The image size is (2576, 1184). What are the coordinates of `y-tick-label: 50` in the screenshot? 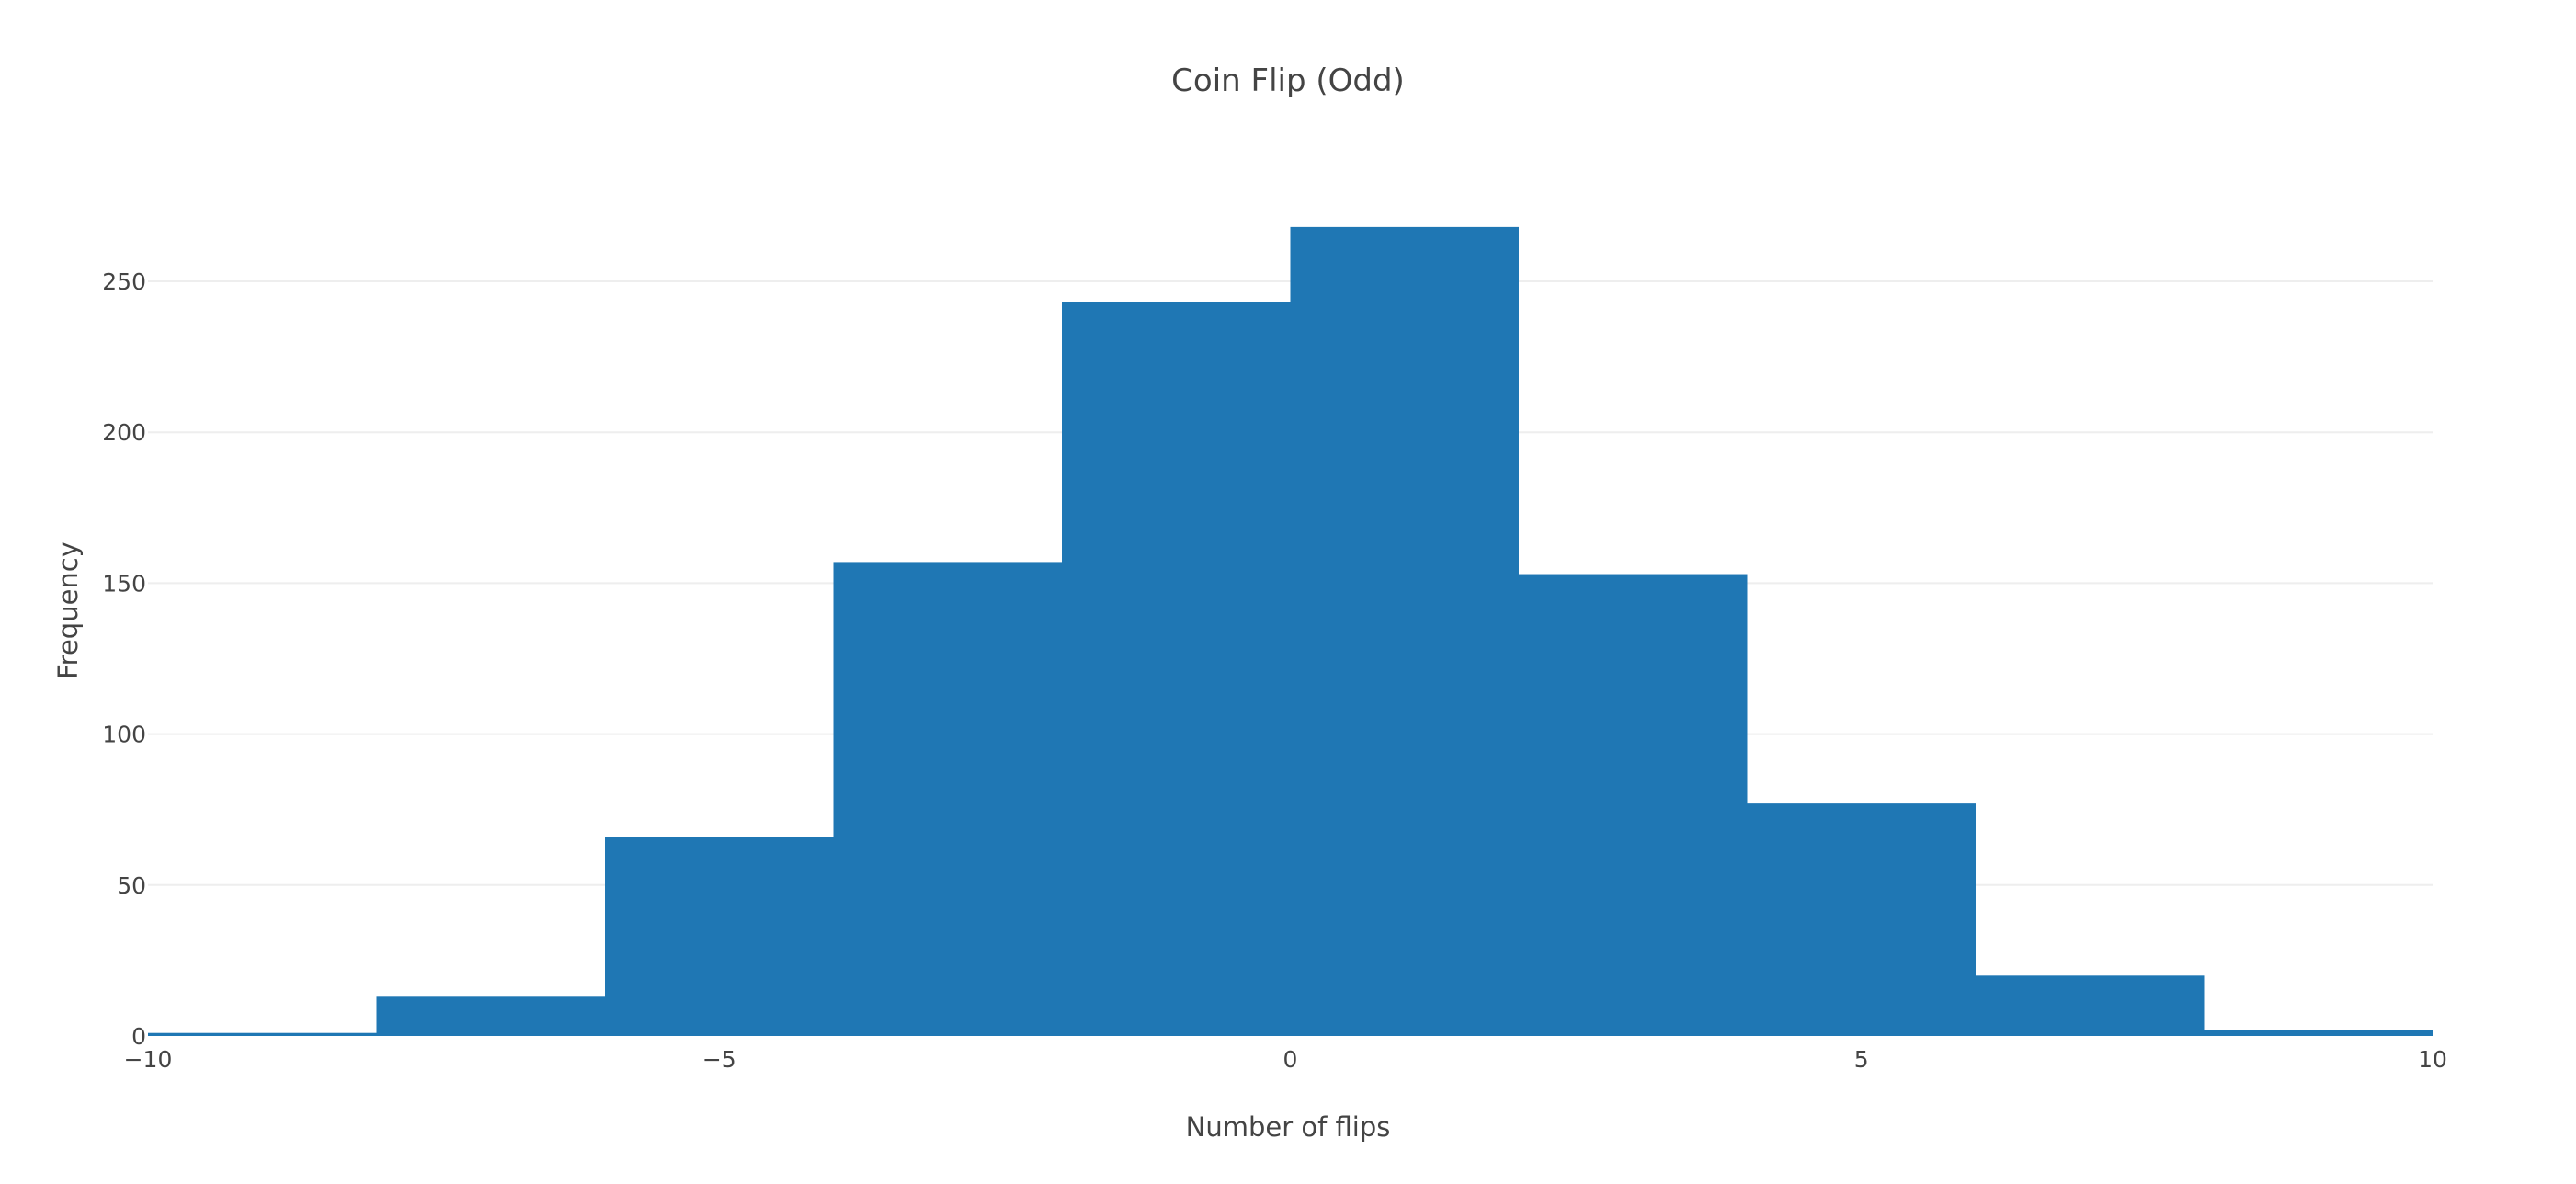 It's located at (131, 886).